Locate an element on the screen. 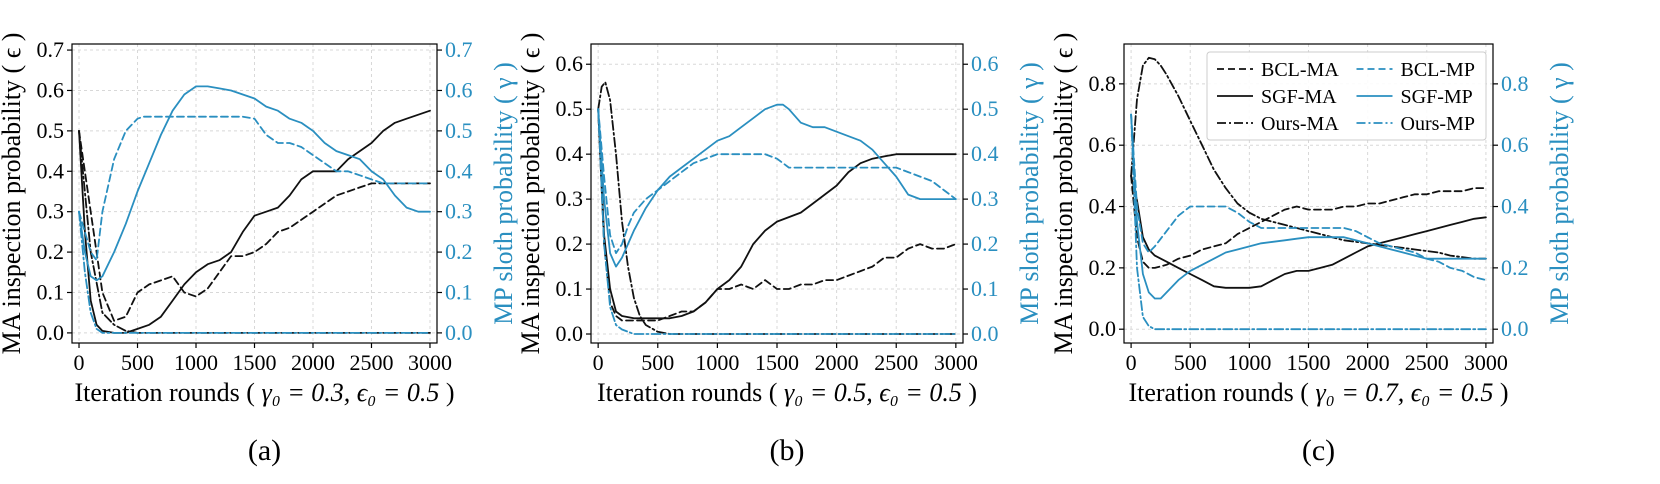  x-axis-label: Iteration rounds ( γ₀ = 0.7, ϵ₀ = 0.5 ) is located at coordinates (1318, 392).